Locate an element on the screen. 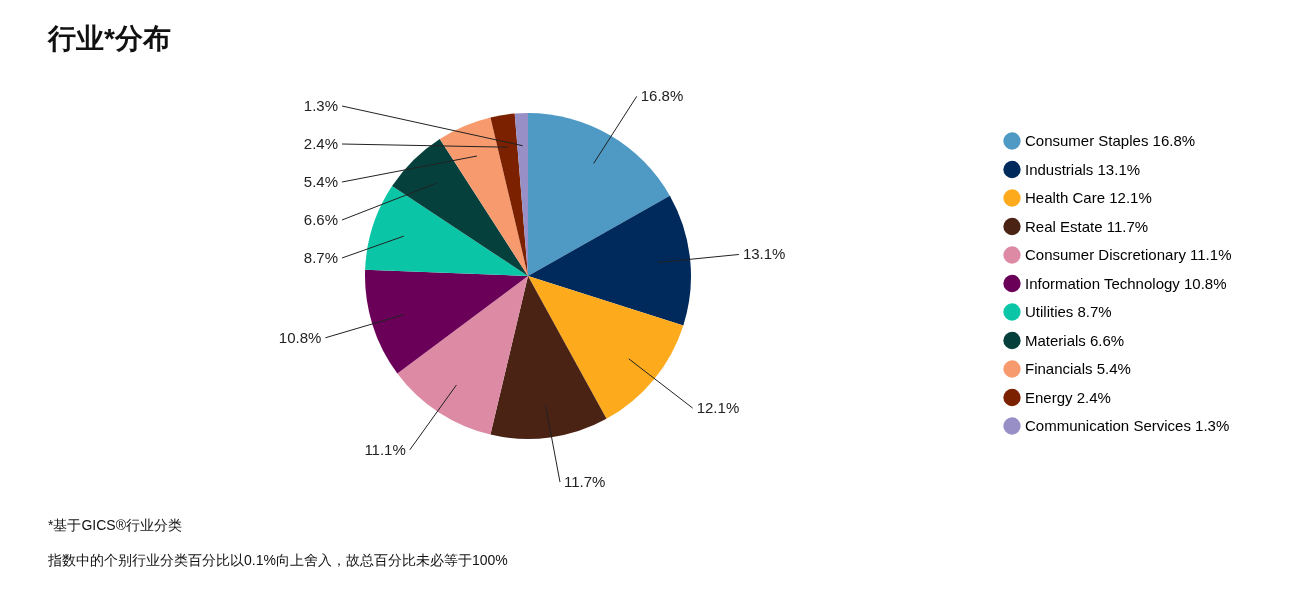  legend-label: Utilities 8.7% is located at coordinates (1068, 311).